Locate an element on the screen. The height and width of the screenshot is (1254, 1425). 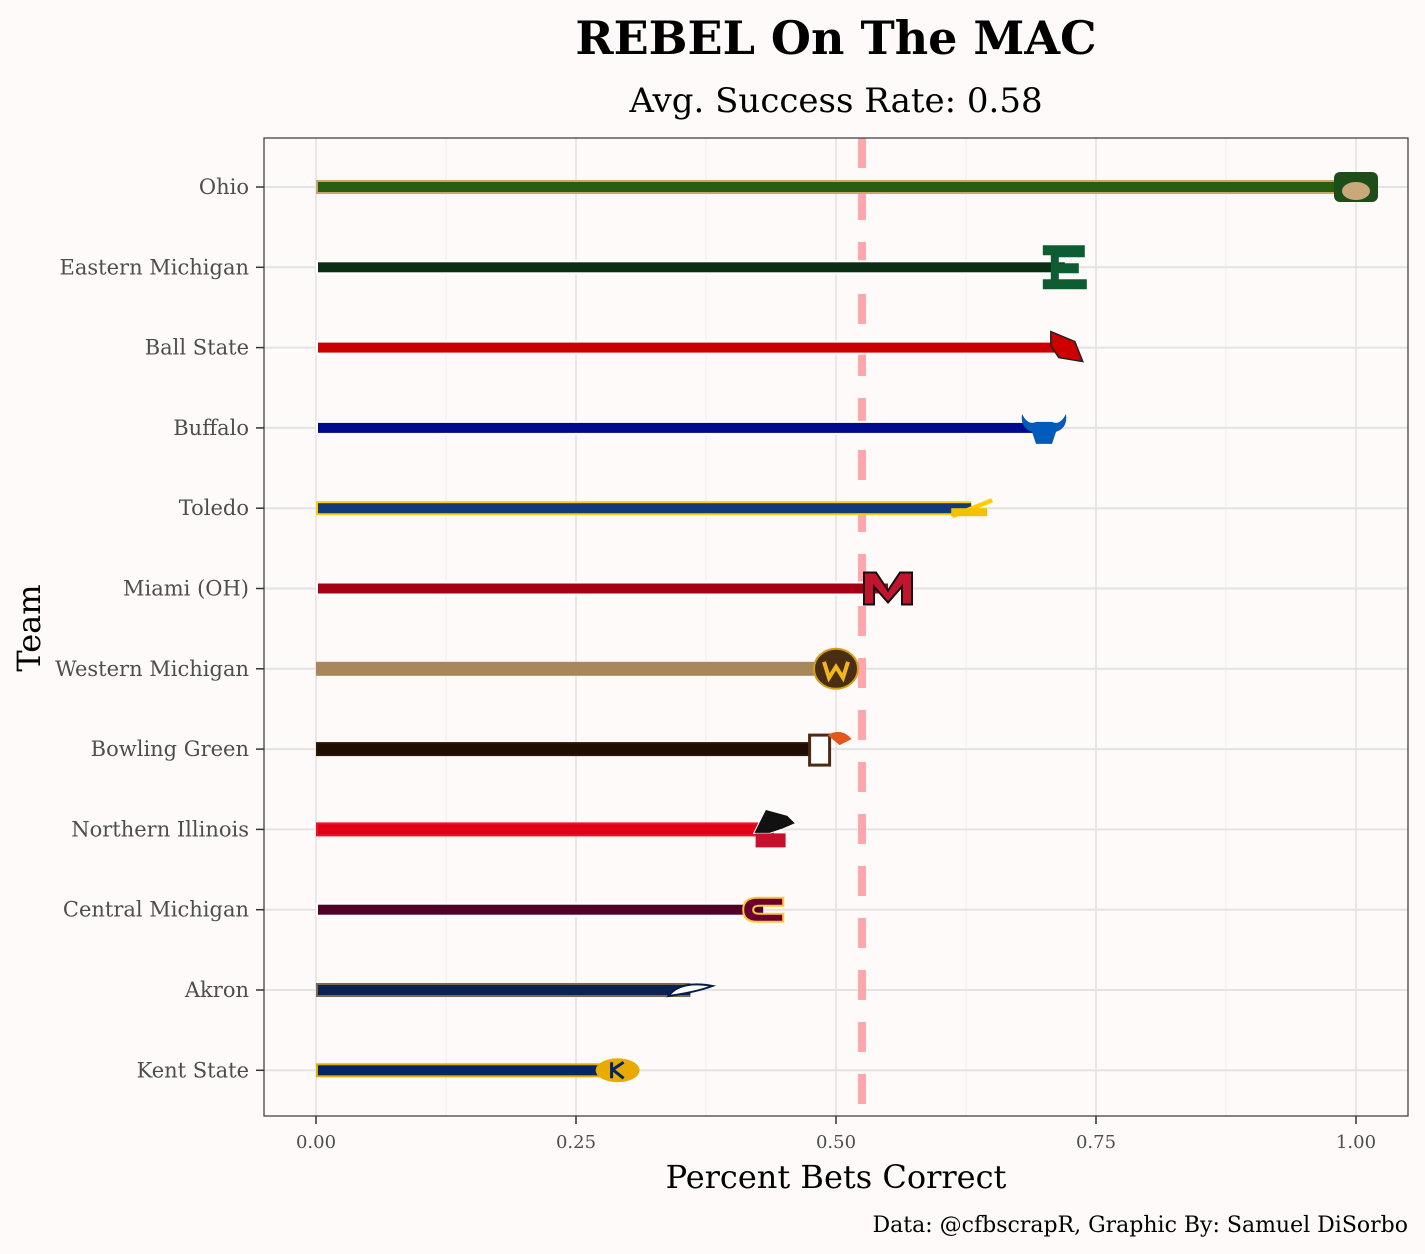
ball-state-logo is located at coordinates (1067, 346).